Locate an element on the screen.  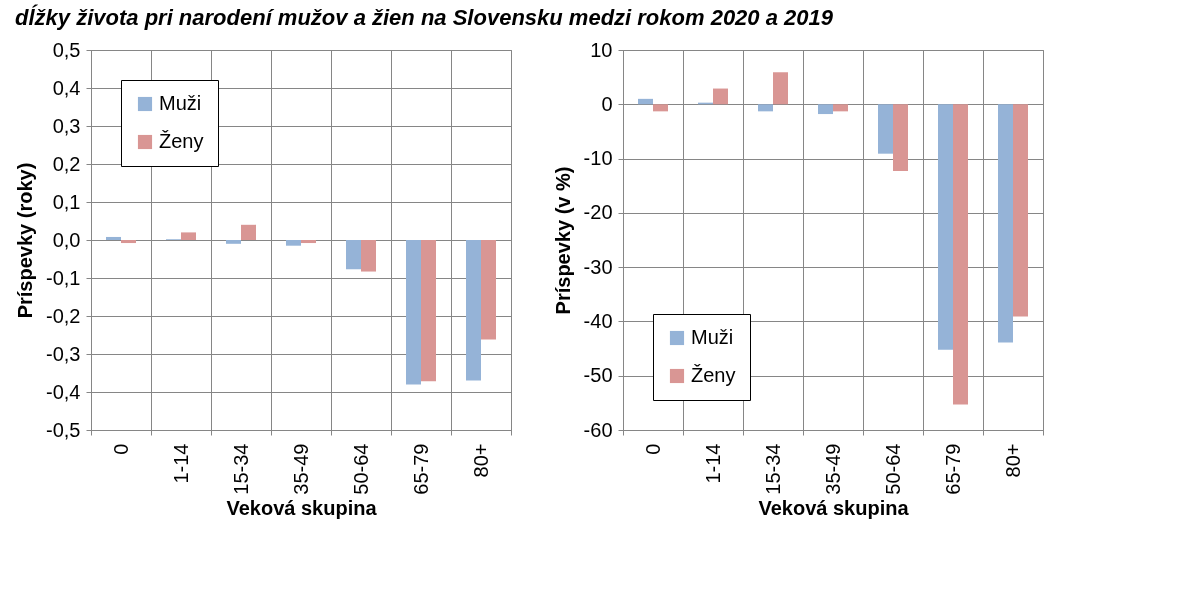
y-tick-label: 0,5 is located at coordinates (66, 49).